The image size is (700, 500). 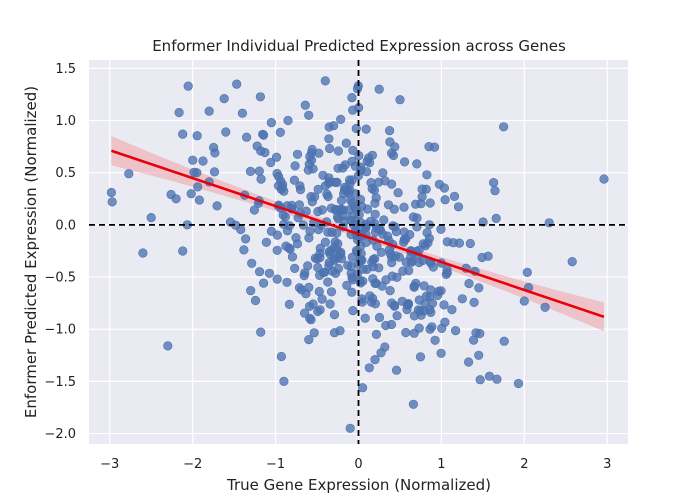 What do you see at coordinates (192, 464) in the screenshot?
I see `x-tick-label: −2` at bounding box center [192, 464].